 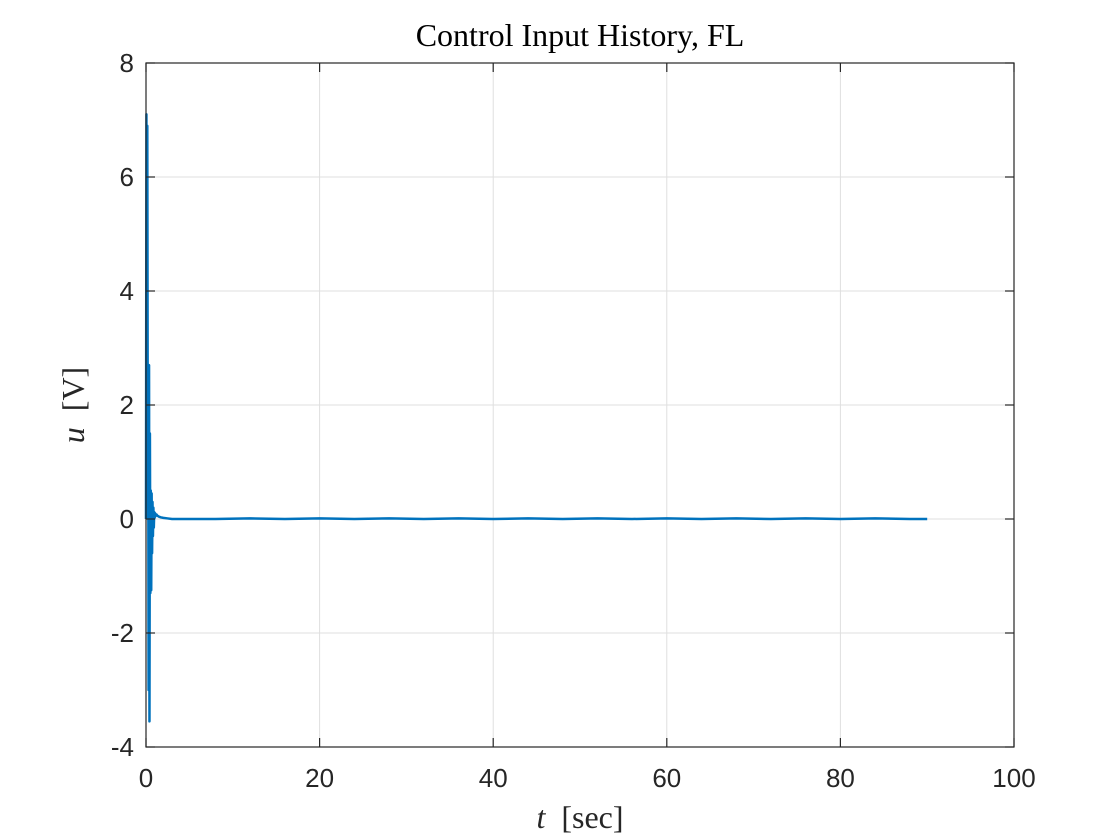 I want to click on x-tick-label: 80, so click(x=840, y=778).